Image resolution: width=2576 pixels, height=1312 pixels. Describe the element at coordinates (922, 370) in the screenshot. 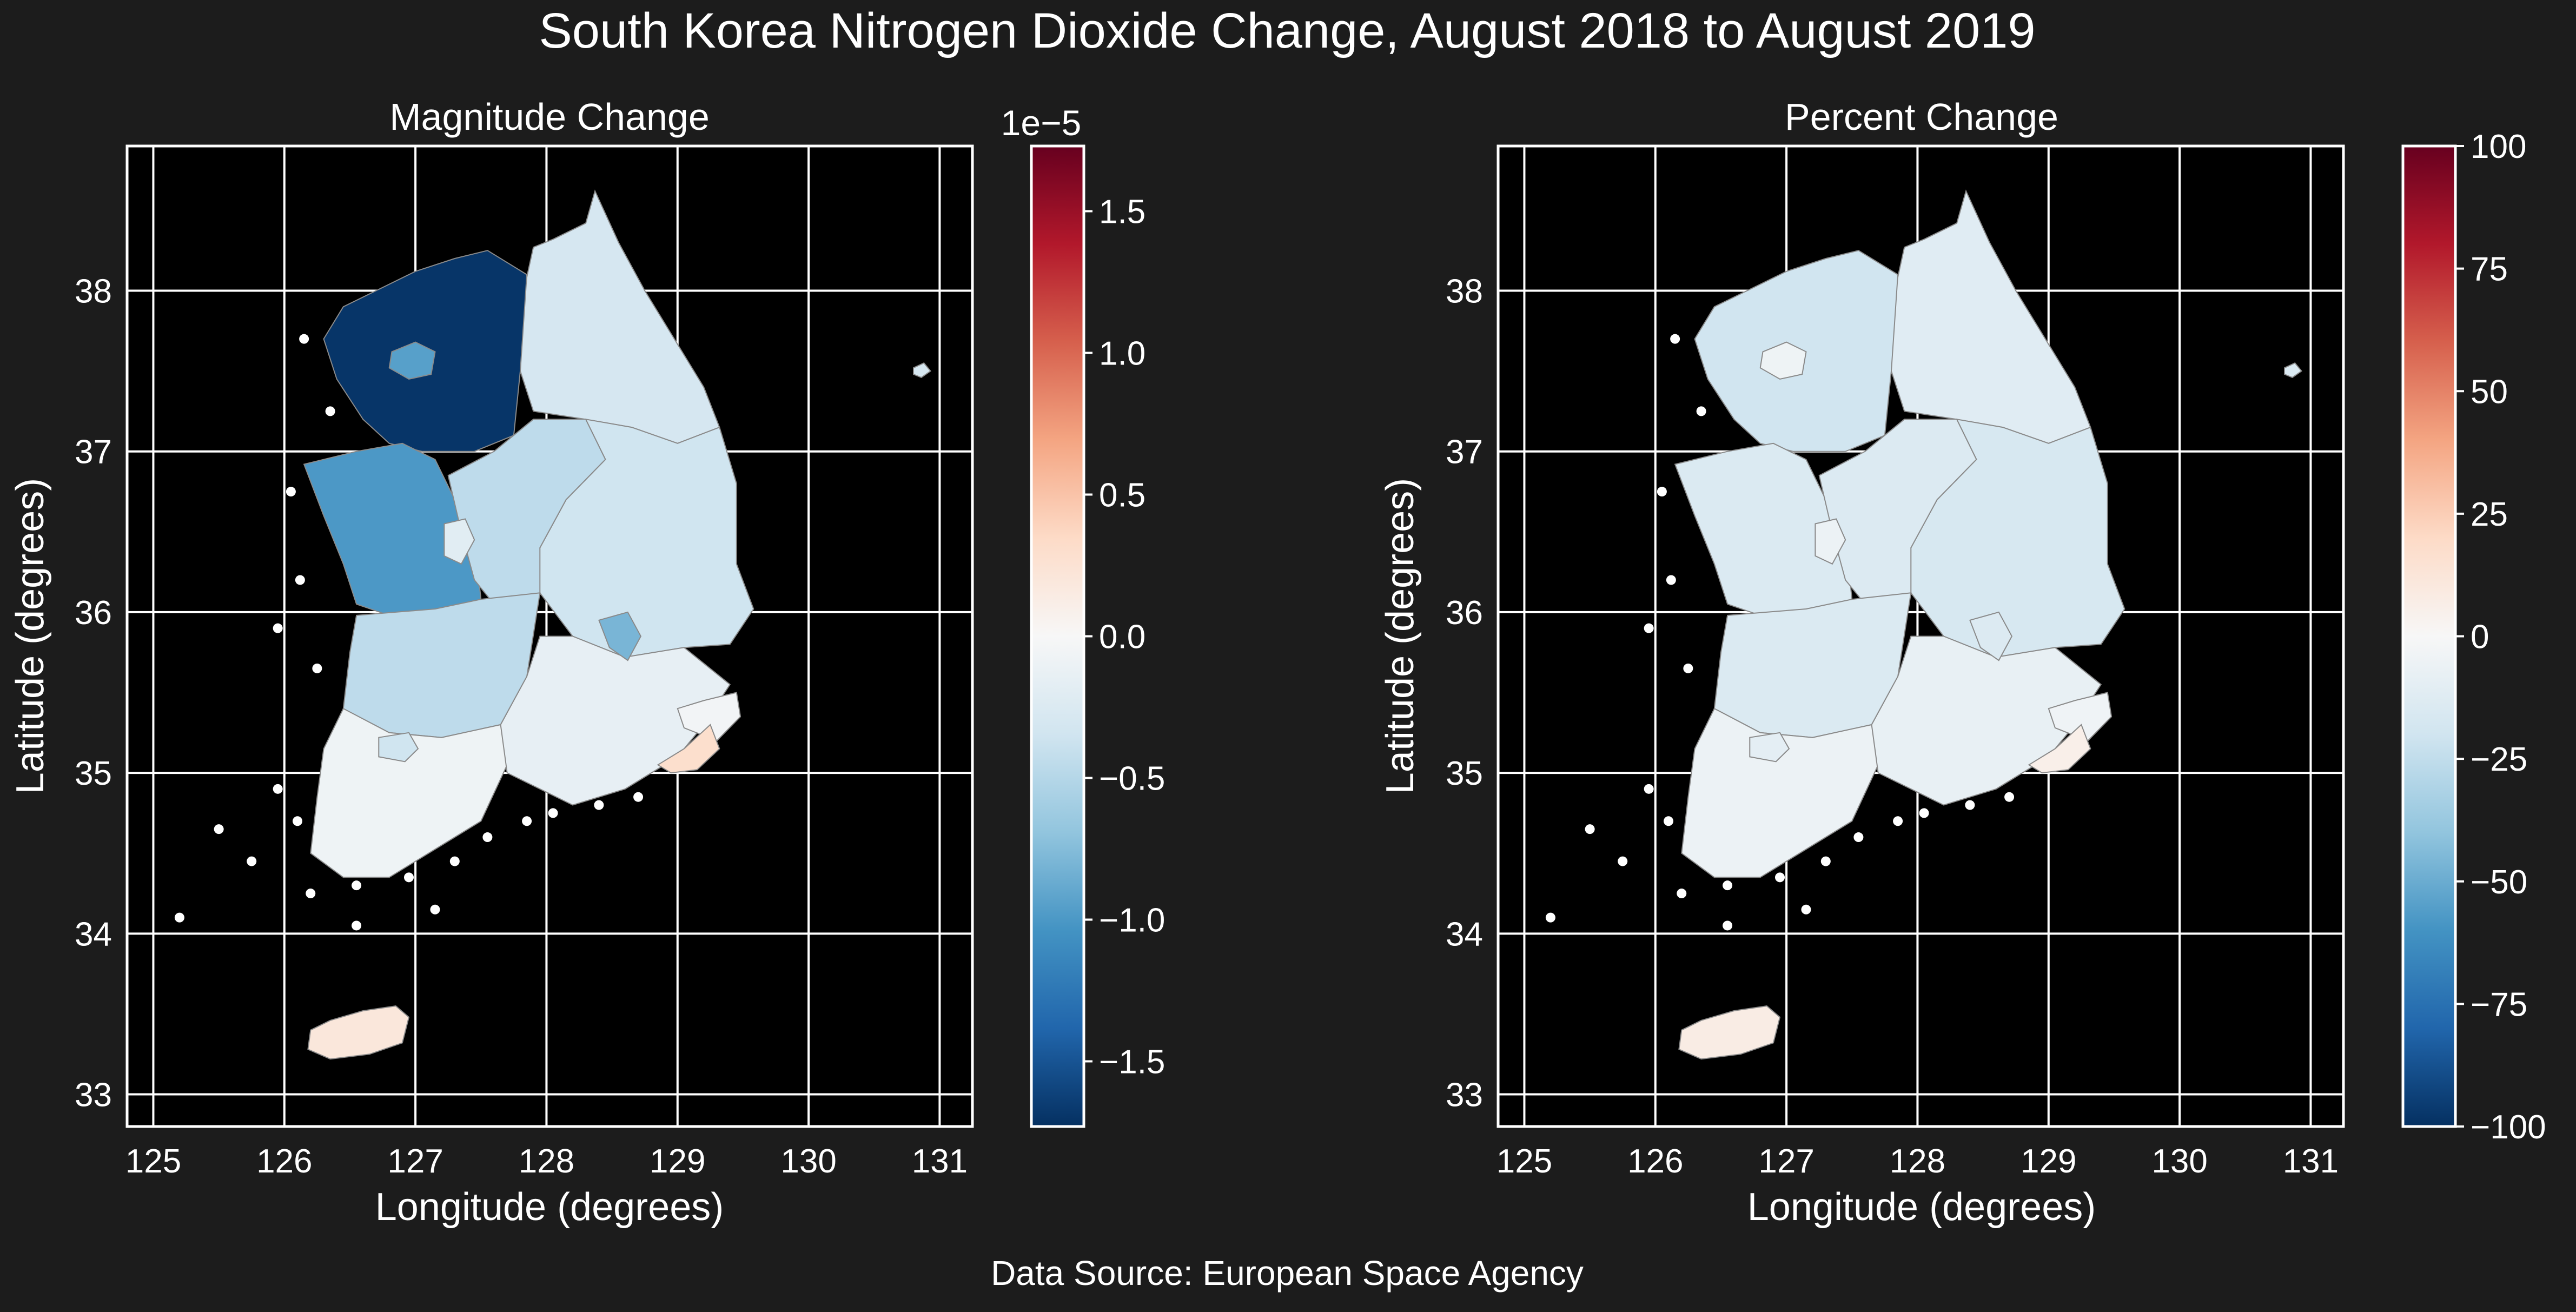

I see `region-ulleung` at that location.